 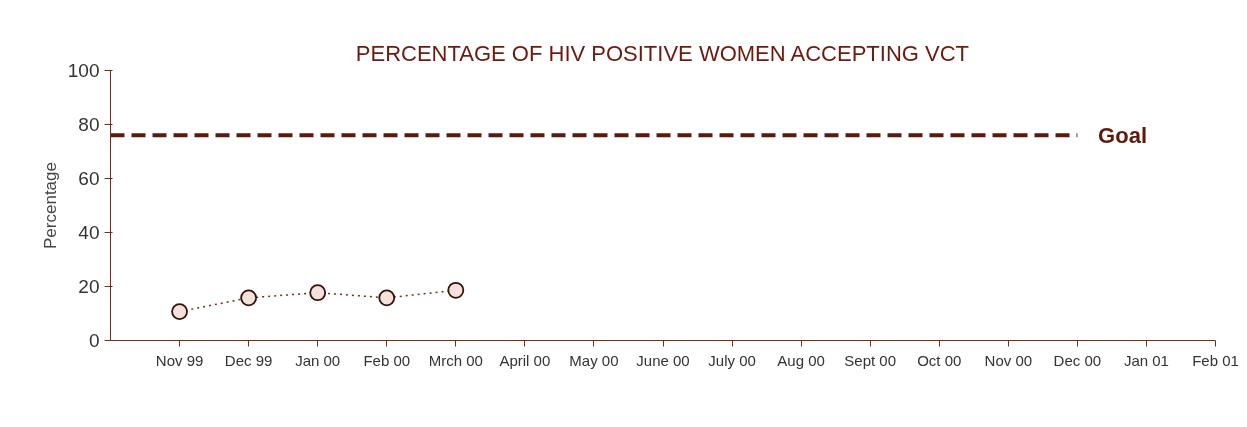 I want to click on x-tick-label: Oct 00, so click(x=939, y=360).